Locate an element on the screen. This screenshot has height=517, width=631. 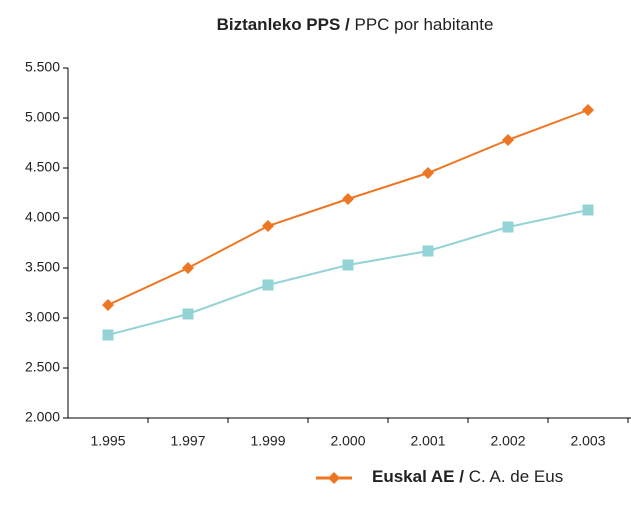
x-tick-label: 2.001 is located at coordinates (427, 441).